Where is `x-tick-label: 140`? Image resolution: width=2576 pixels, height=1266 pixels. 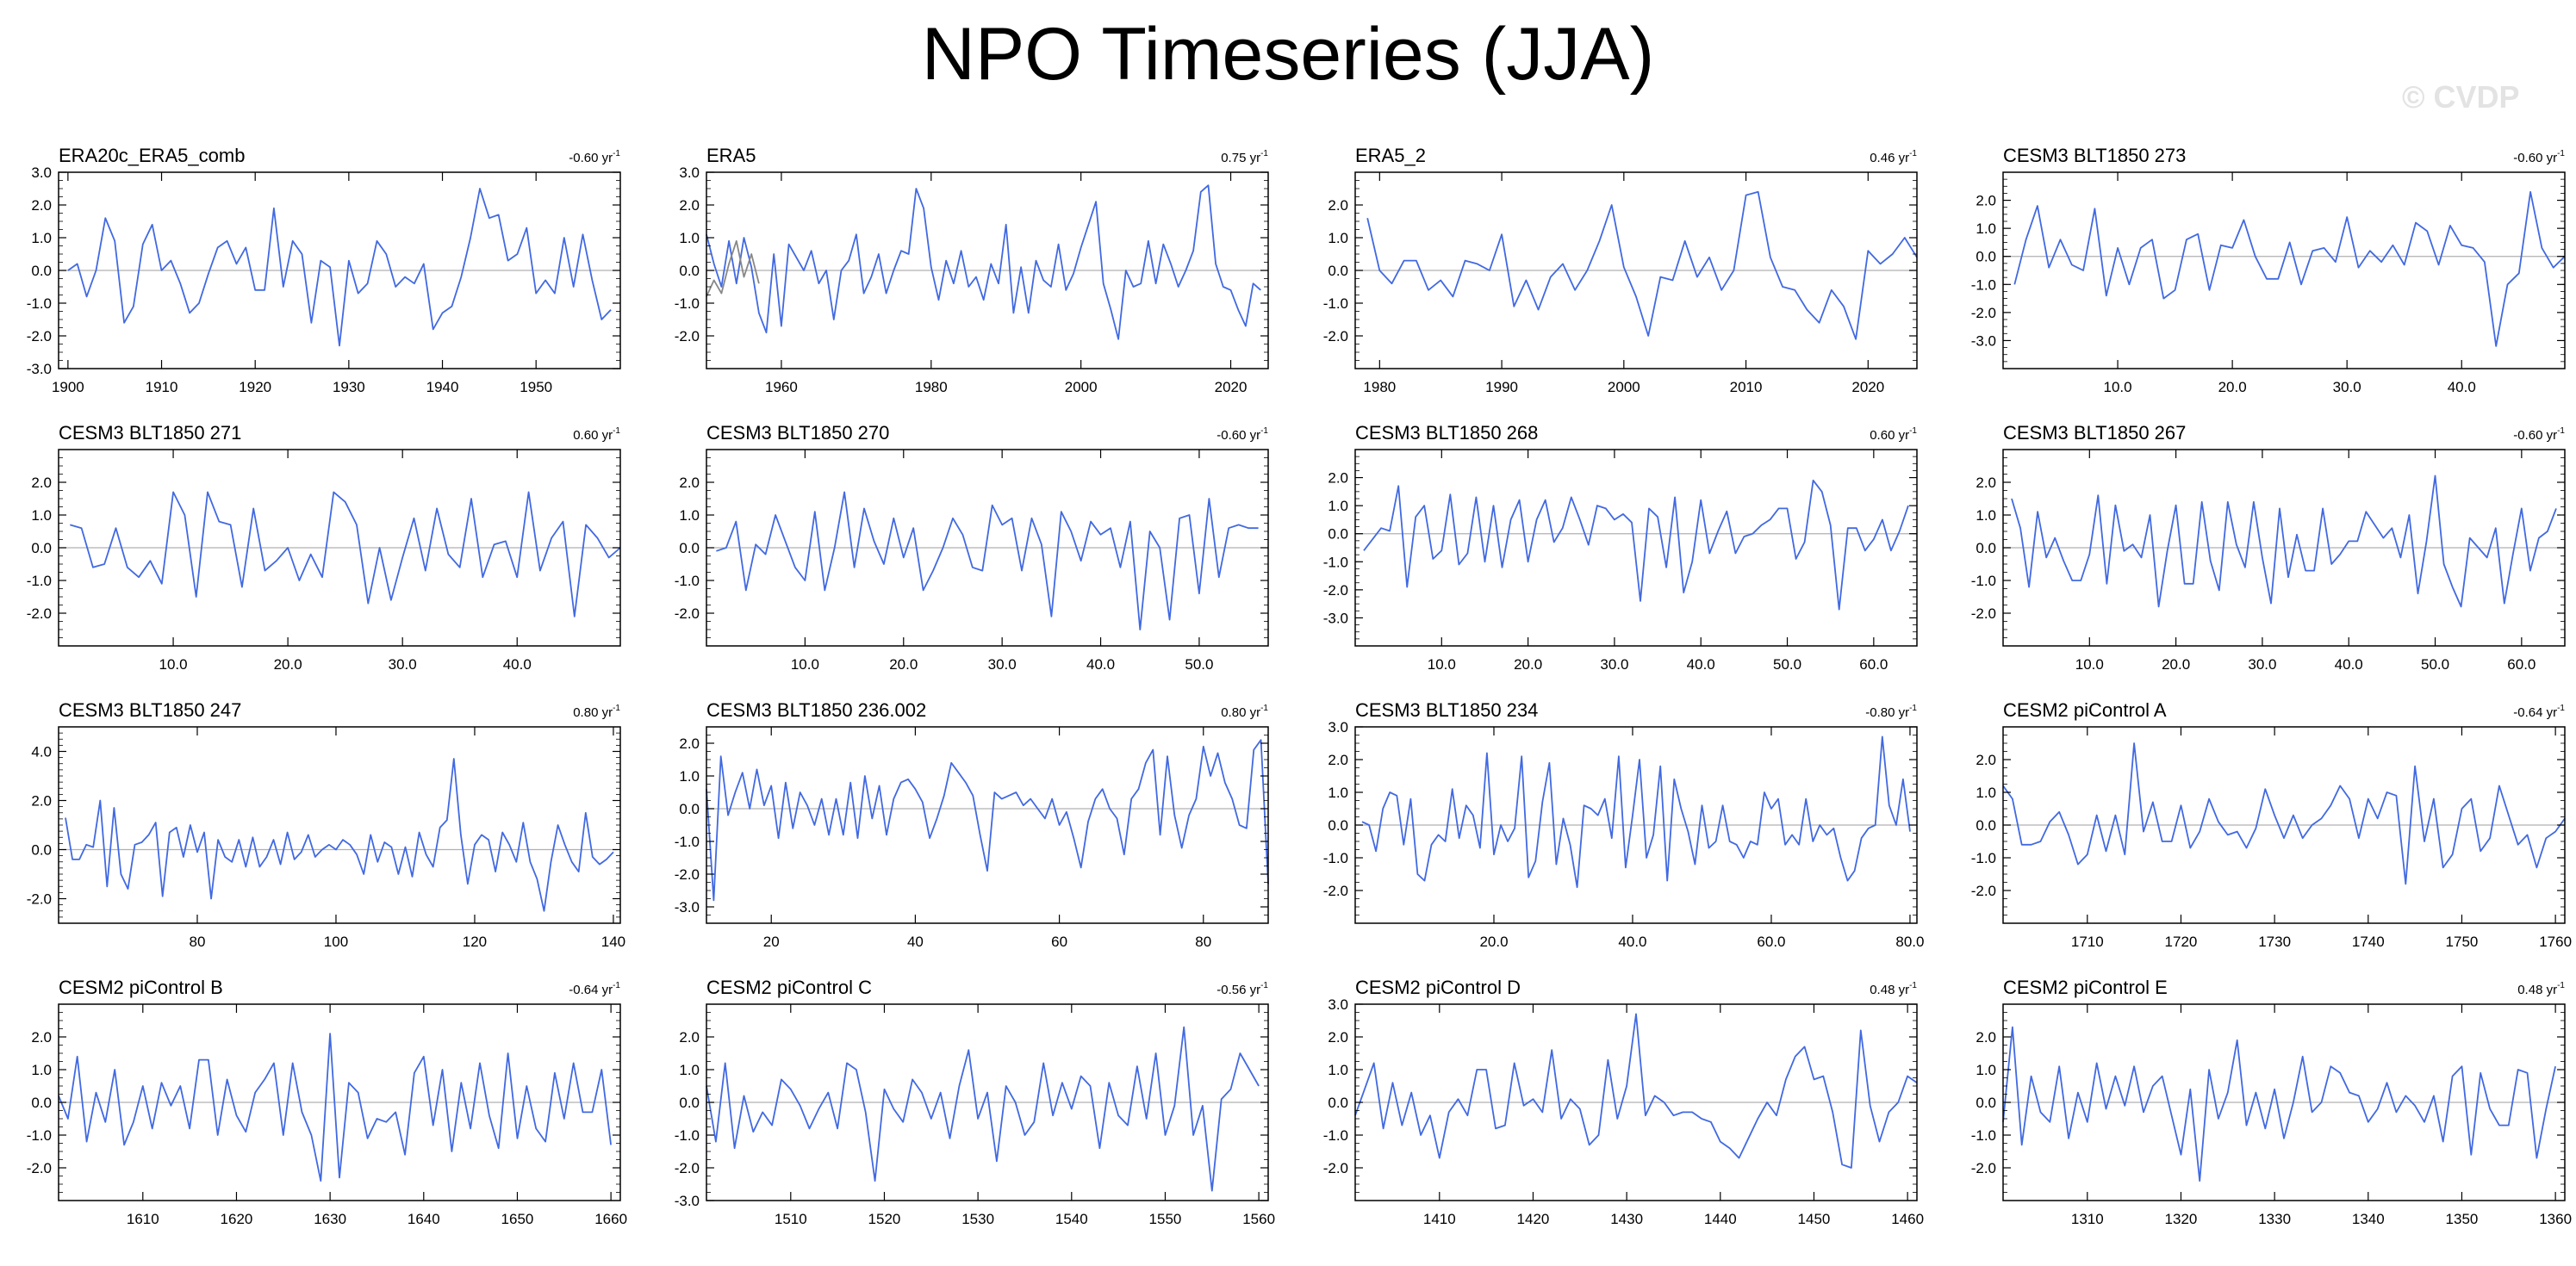
x-tick-label: 140 is located at coordinates (613, 942).